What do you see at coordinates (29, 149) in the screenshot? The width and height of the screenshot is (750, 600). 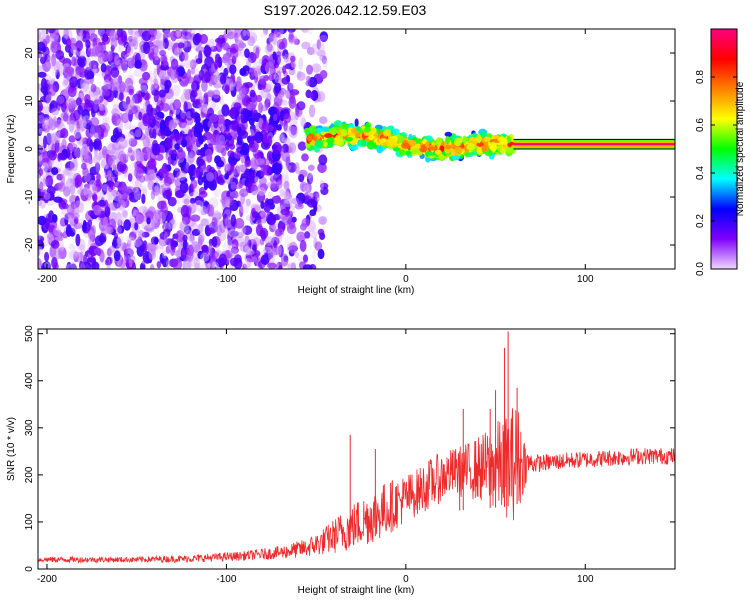 I see `spectrogram-y-tick-label: 0` at bounding box center [29, 149].